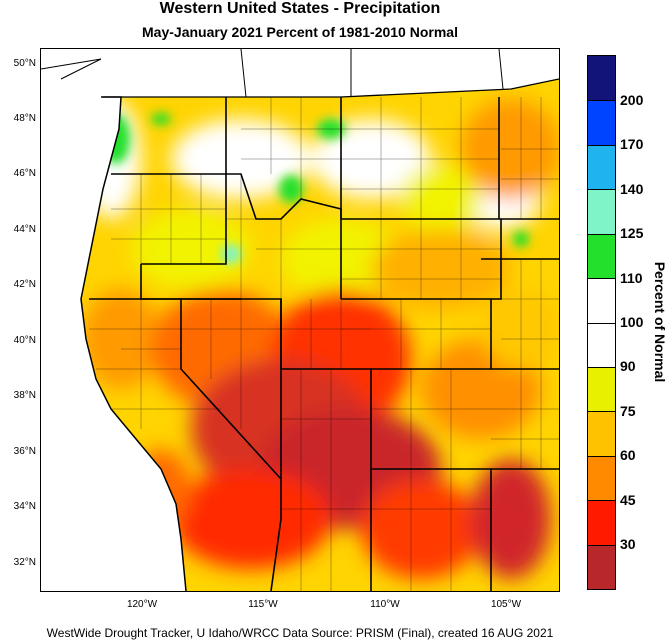  What do you see at coordinates (628, 366) in the screenshot?
I see `legend-label-90: 90` at bounding box center [628, 366].